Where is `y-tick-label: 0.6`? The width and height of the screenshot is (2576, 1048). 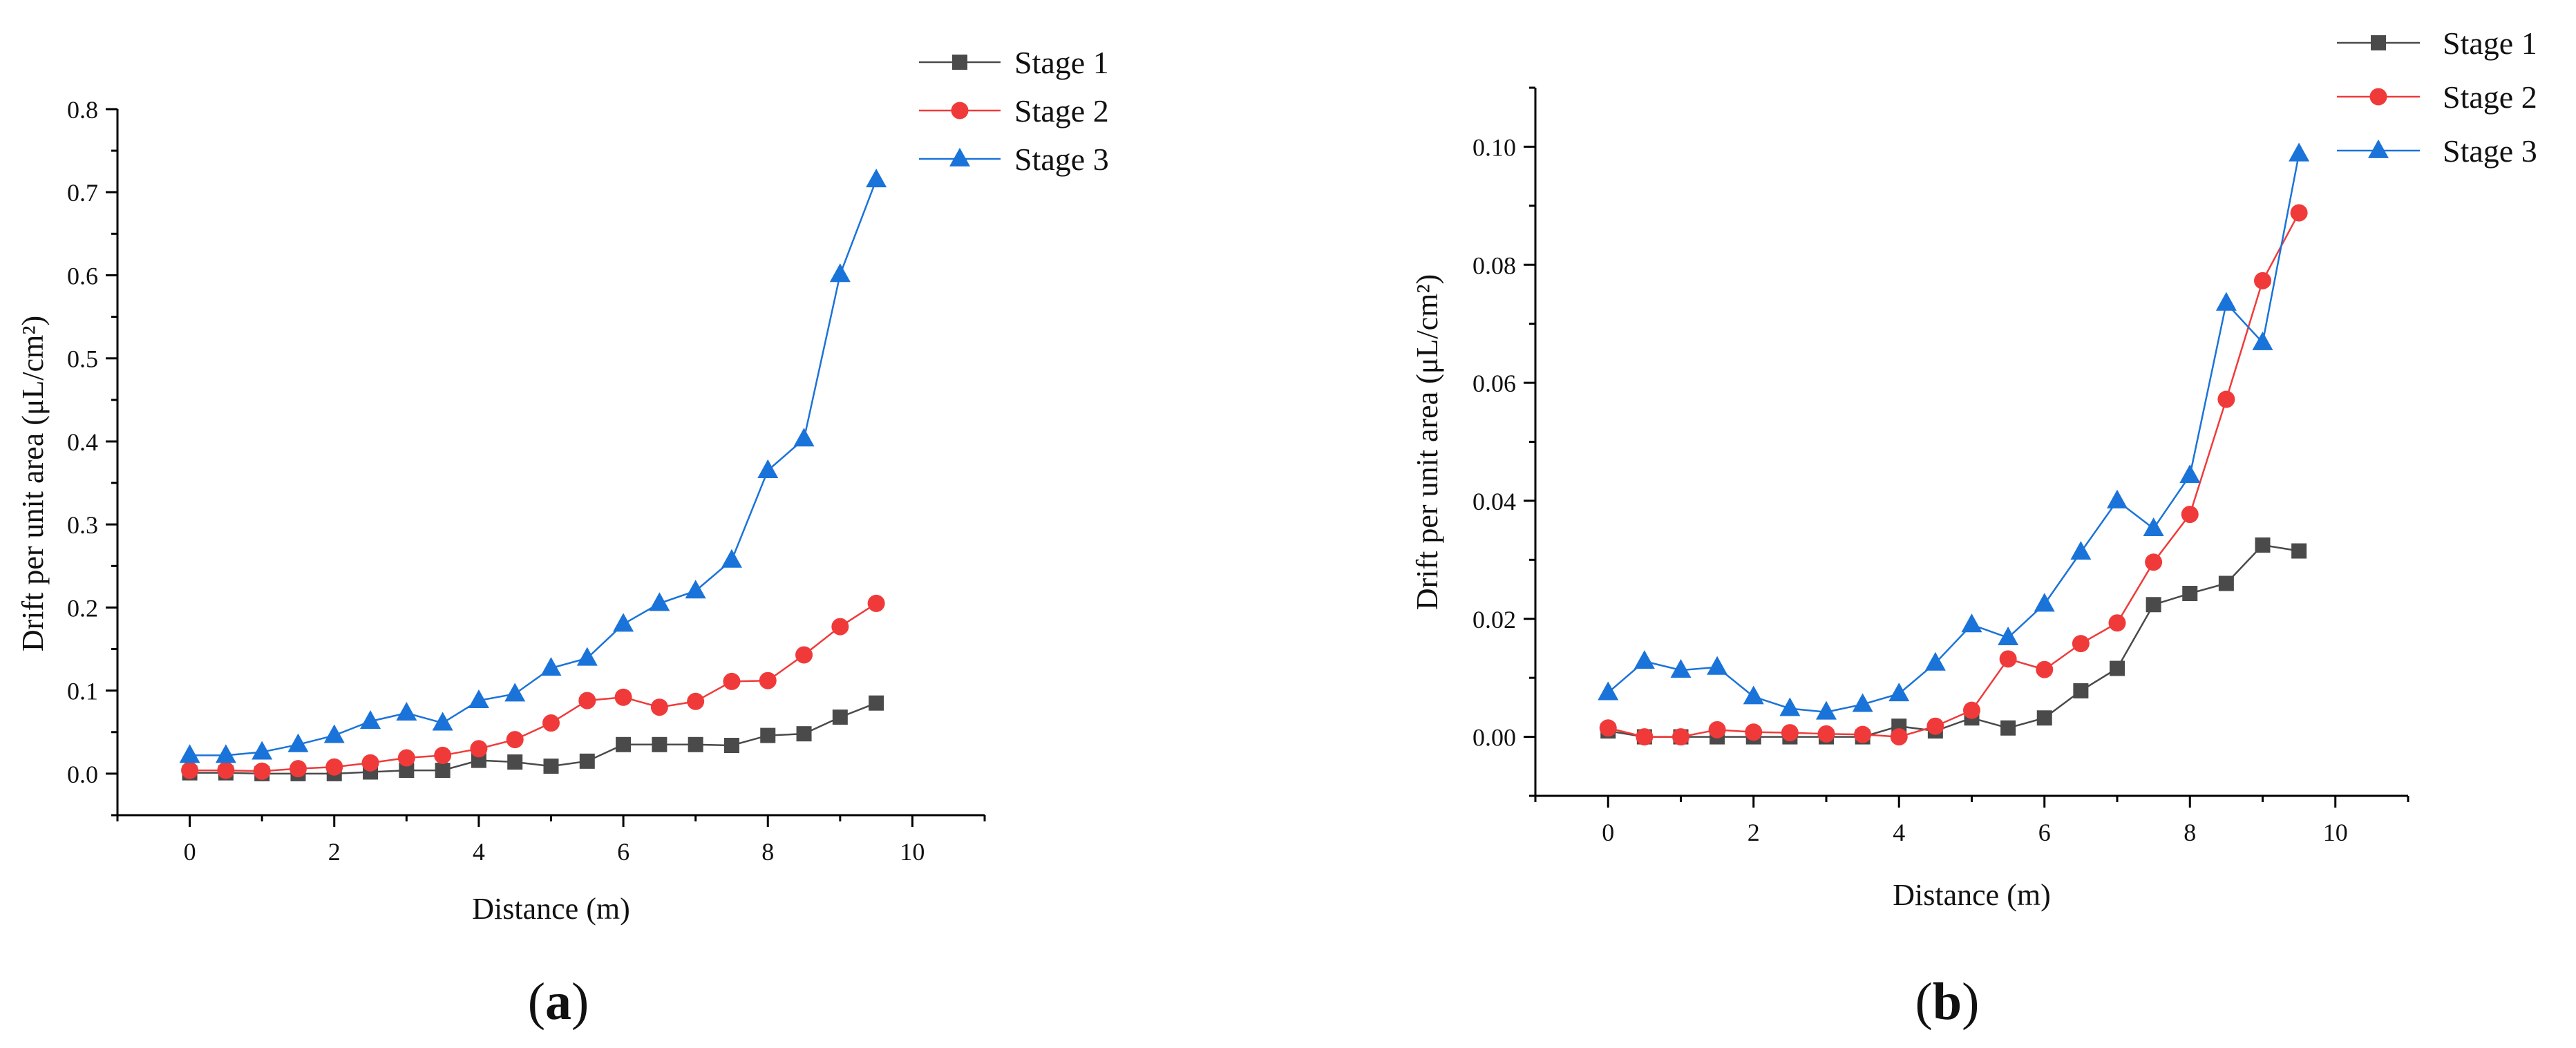
y-tick-label: 0.6 is located at coordinates (82, 275).